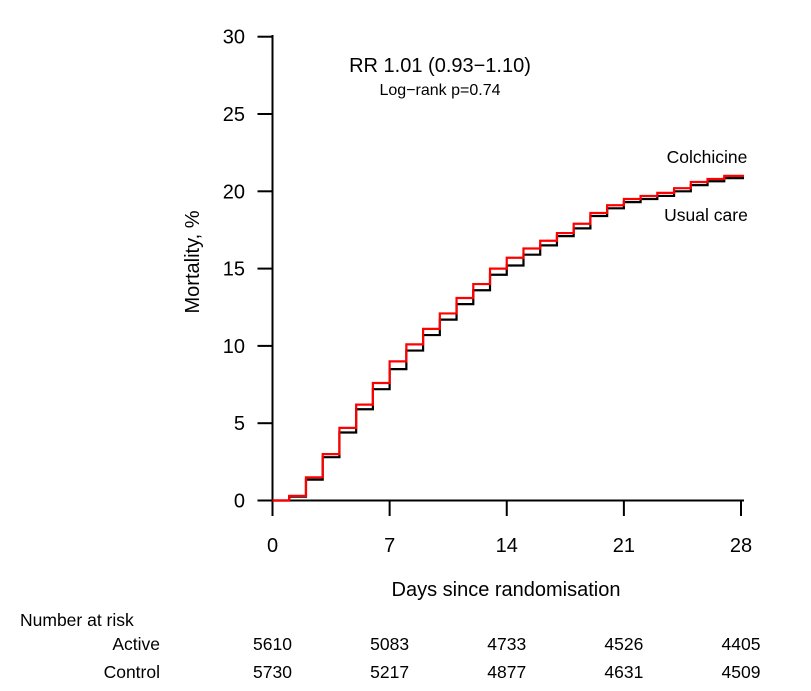  What do you see at coordinates (507, 546) in the screenshot?
I see `x-tick-label: 14` at bounding box center [507, 546].